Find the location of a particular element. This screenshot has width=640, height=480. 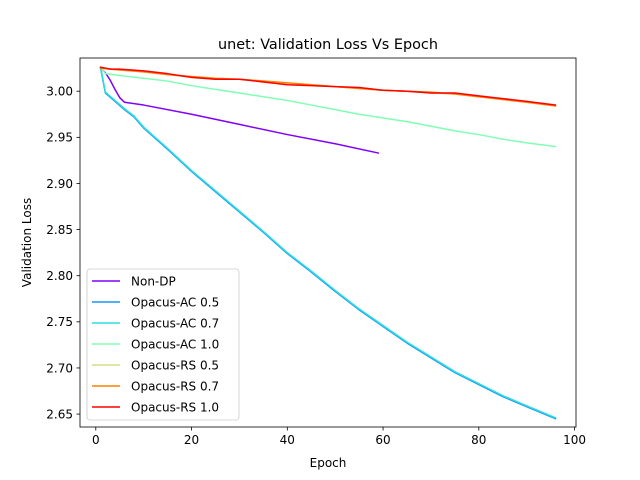

y-tick-label: 2.75 is located at coordinates (59, 322).